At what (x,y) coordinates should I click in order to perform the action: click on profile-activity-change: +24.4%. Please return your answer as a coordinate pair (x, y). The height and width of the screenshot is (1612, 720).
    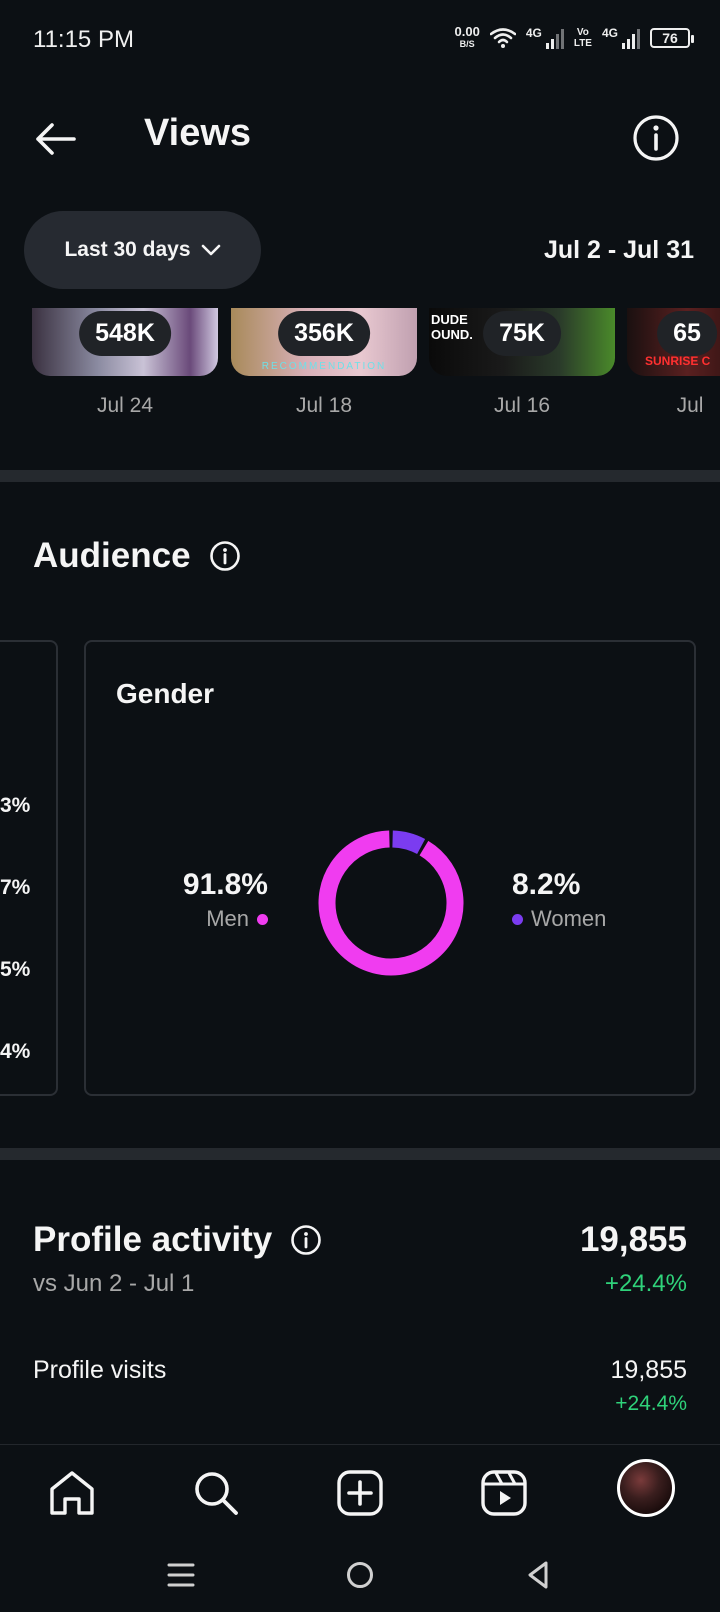
    Looking at the image, I should click on (645, 1283).